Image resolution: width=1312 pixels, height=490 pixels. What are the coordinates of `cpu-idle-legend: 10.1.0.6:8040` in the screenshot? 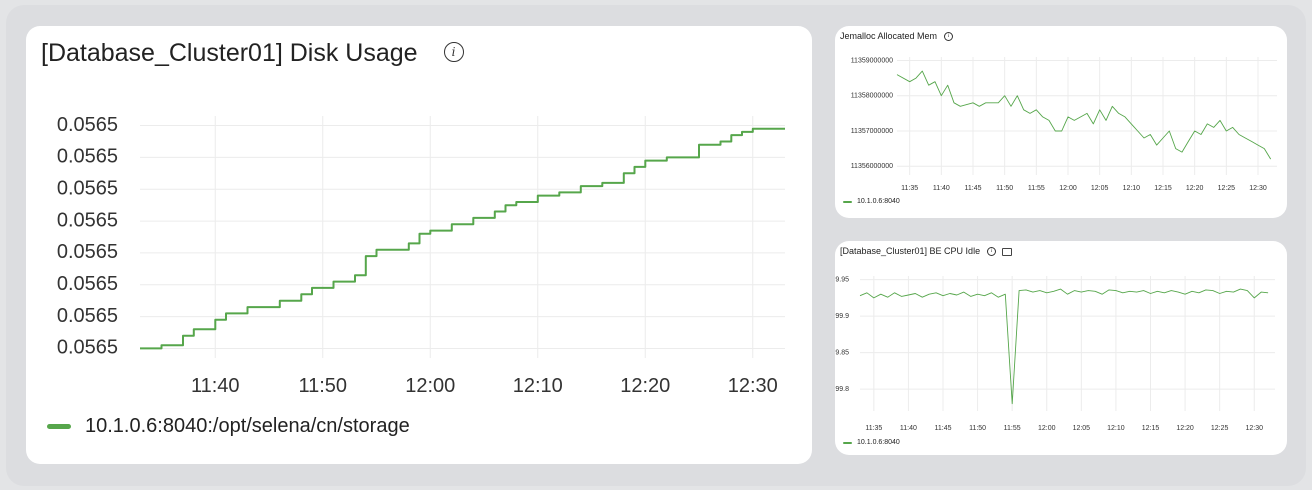 It's located at (871, 442).